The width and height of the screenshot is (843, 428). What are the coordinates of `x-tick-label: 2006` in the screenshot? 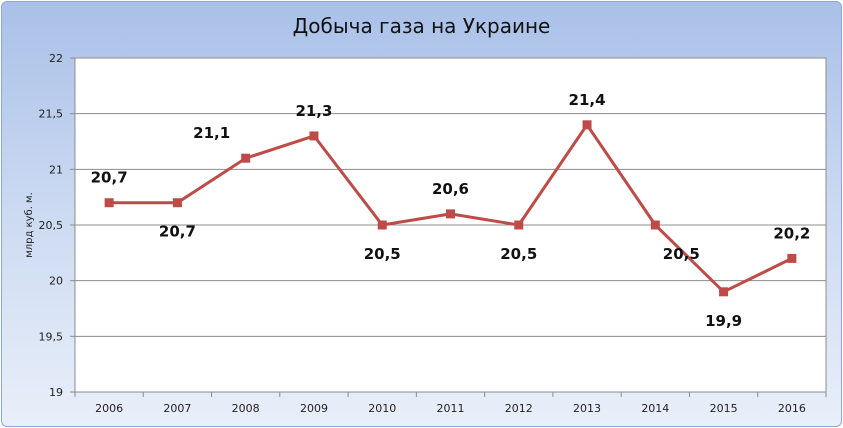 It's located at (109, 408).